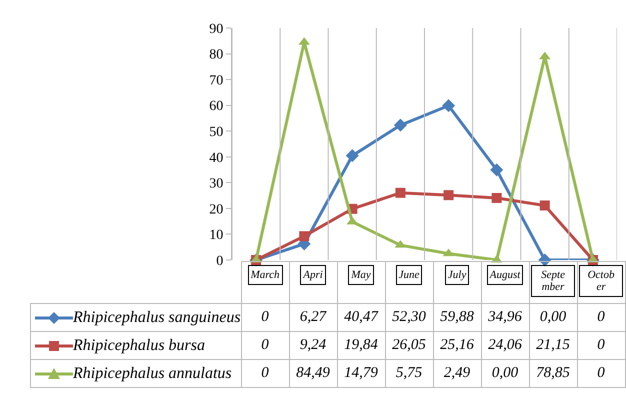 This screenshot has width=626, height=401. Describe the element at coordinates (409, 374) in the screenshot. I see `data-label: 5,75` at that location.